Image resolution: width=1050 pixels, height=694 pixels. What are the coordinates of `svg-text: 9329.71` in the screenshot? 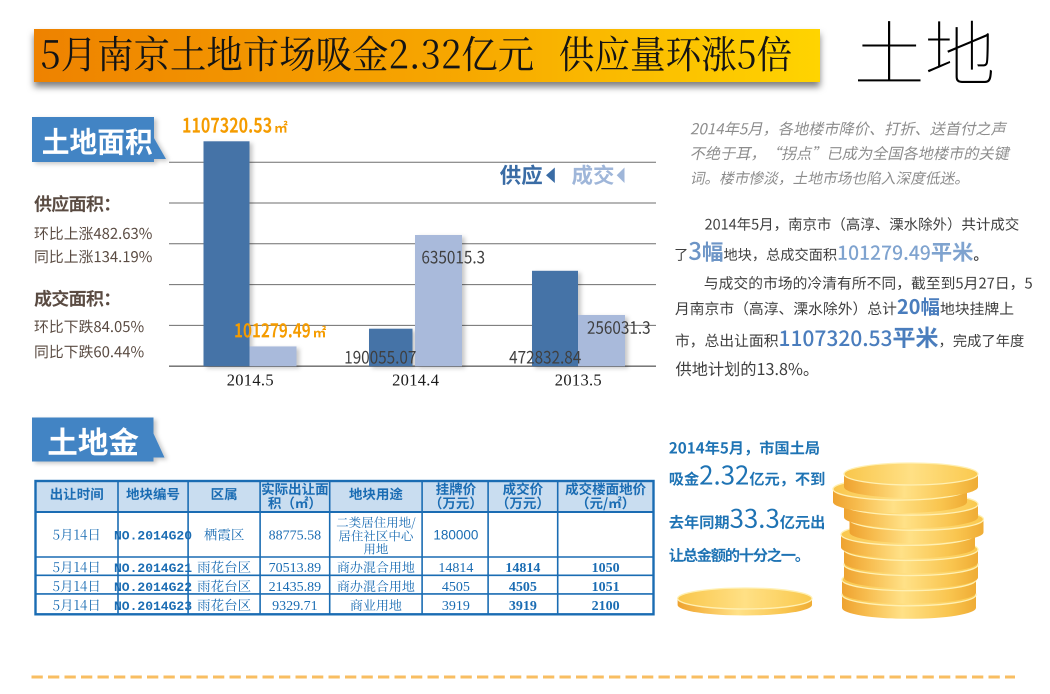 It's located at (295, 606).